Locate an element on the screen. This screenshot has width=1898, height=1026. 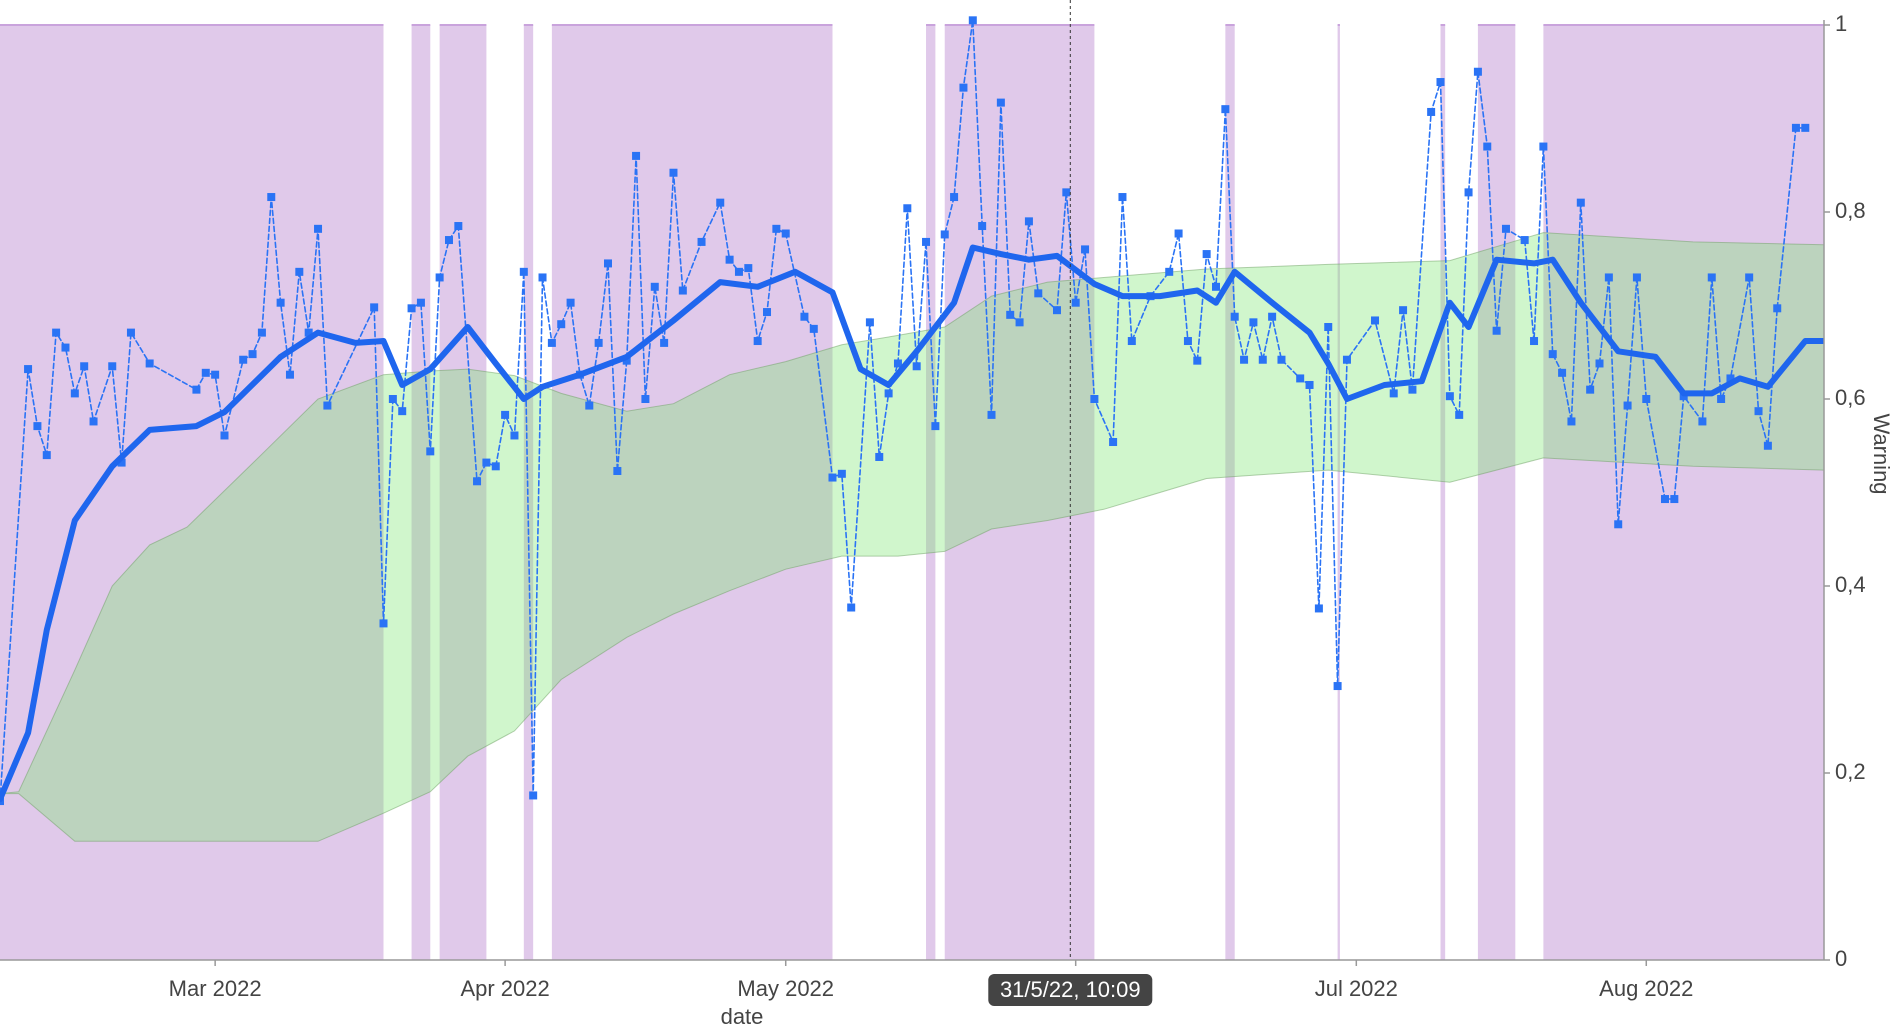
x-tick-label: Jul 2022 is located at coordinates (1356, 988).